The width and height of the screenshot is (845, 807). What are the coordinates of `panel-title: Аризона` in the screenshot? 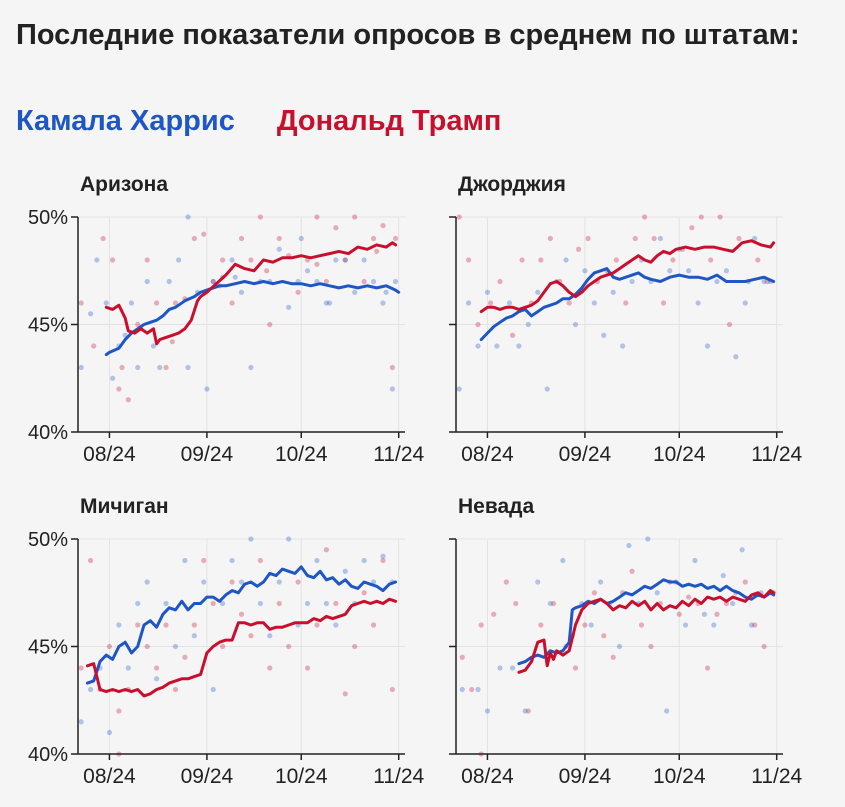 It's located at (124, 184).